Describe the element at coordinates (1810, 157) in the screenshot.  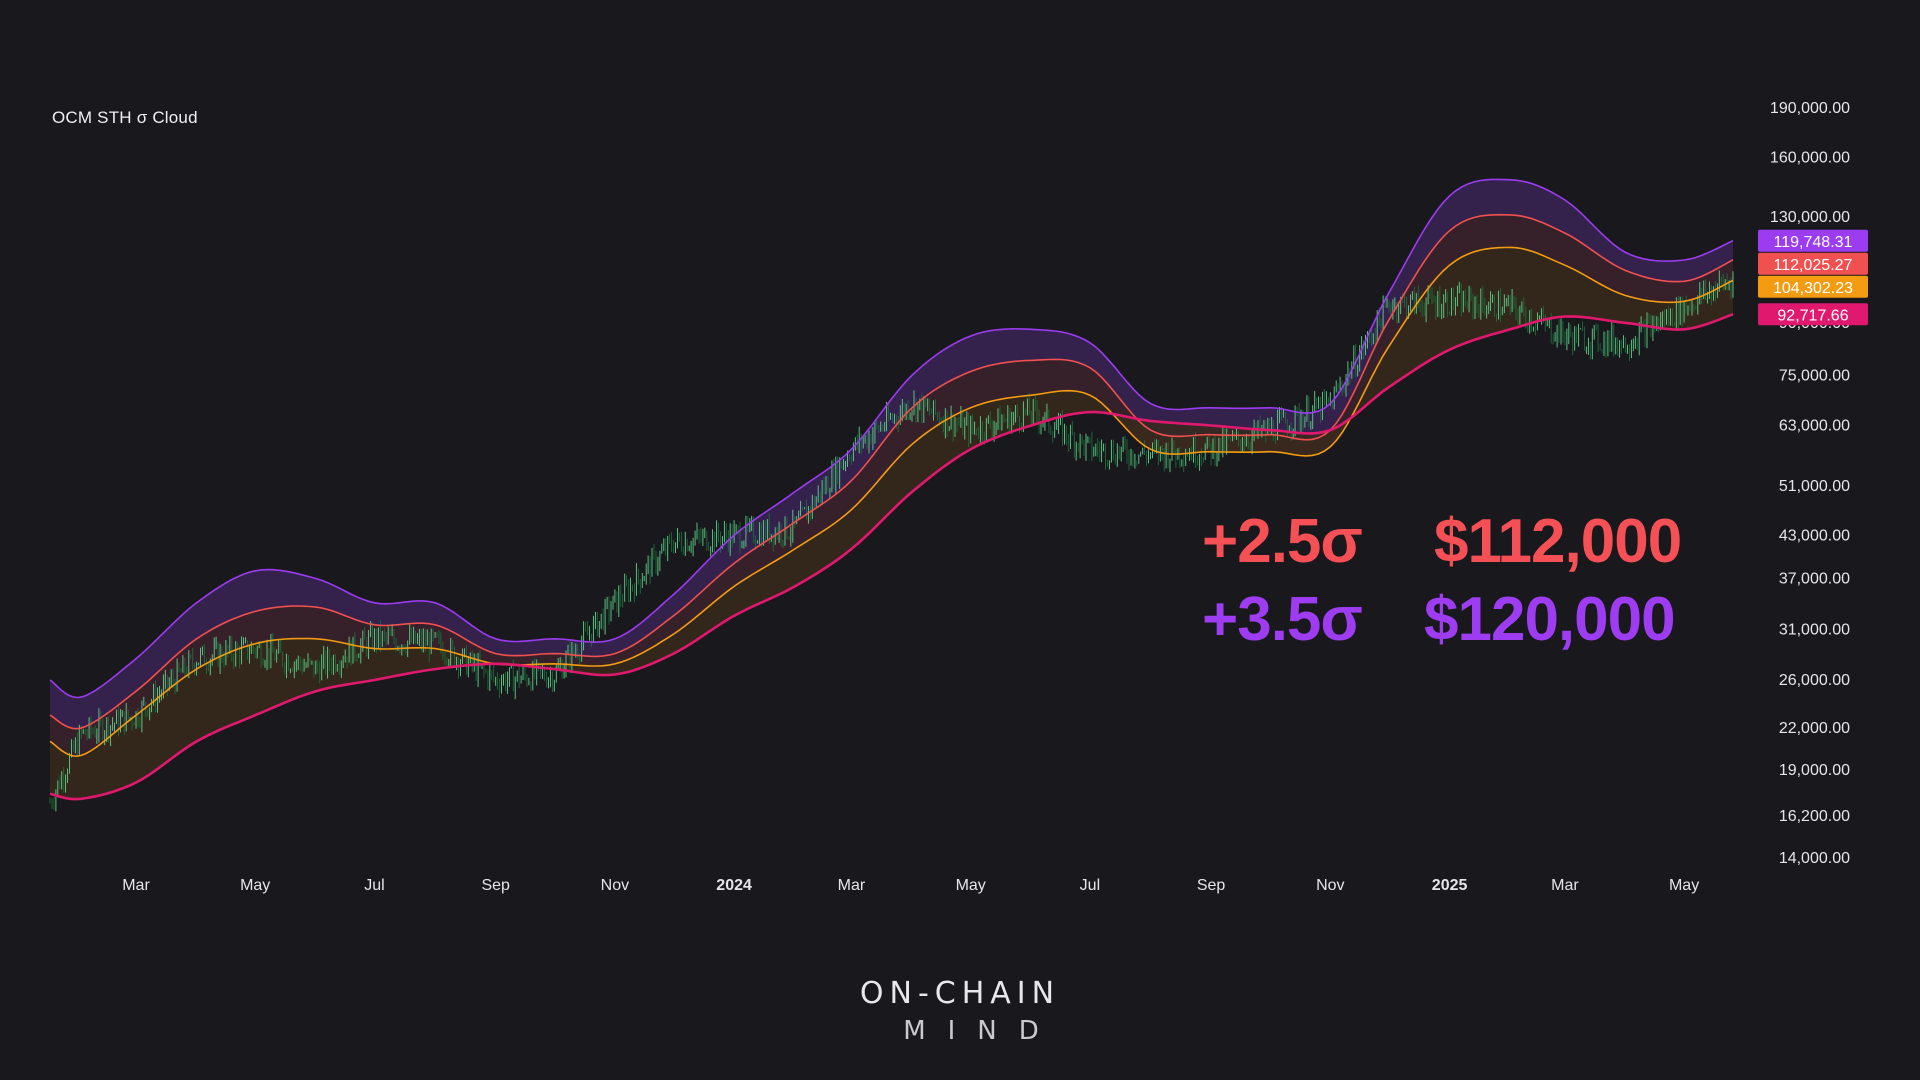
I see `y-tick-label: 160,000.00` at that location.